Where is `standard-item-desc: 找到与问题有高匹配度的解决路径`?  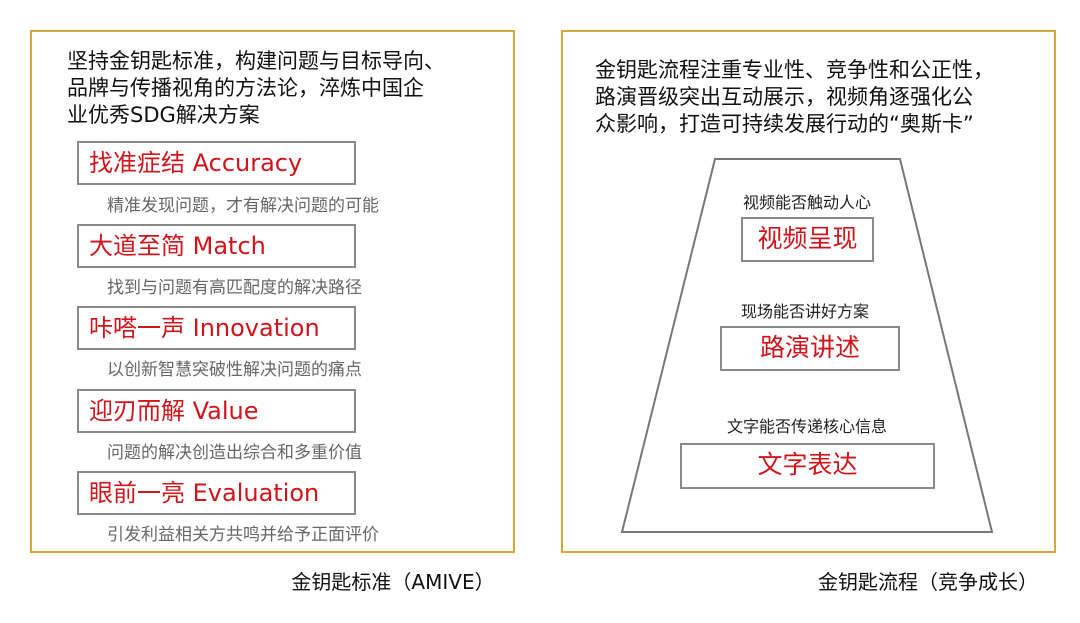 standard-item-desc: 找到与问题有高匹配度的解决路径 is located at coordinates (234, 288).